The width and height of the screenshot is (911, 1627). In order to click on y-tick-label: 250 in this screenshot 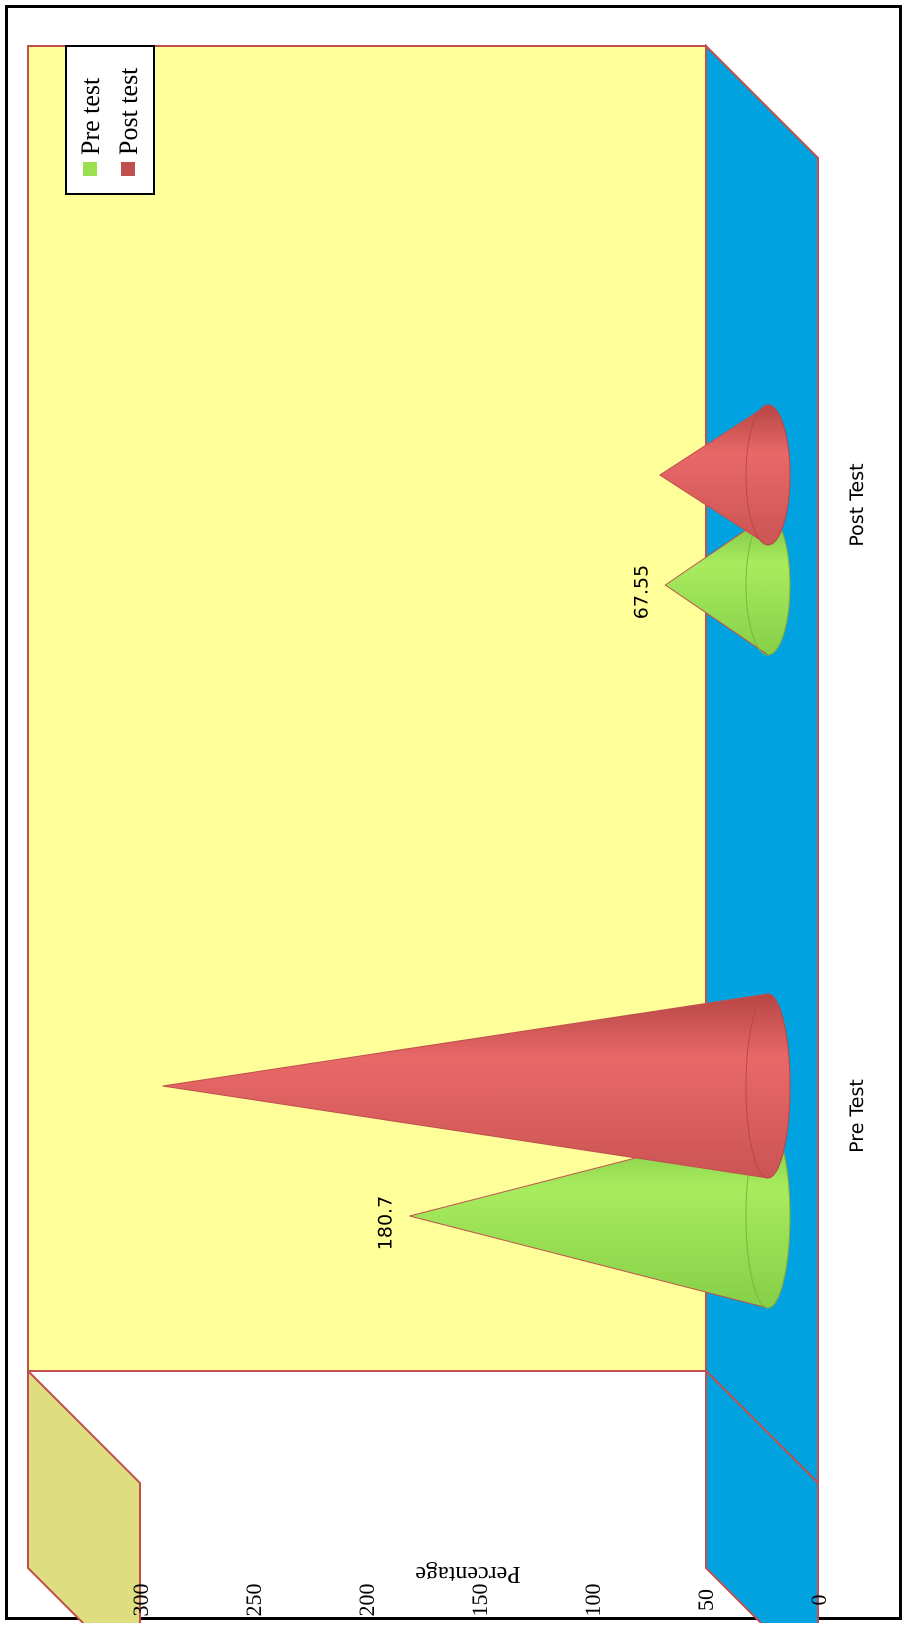, I will do `click(253, 1600)`.